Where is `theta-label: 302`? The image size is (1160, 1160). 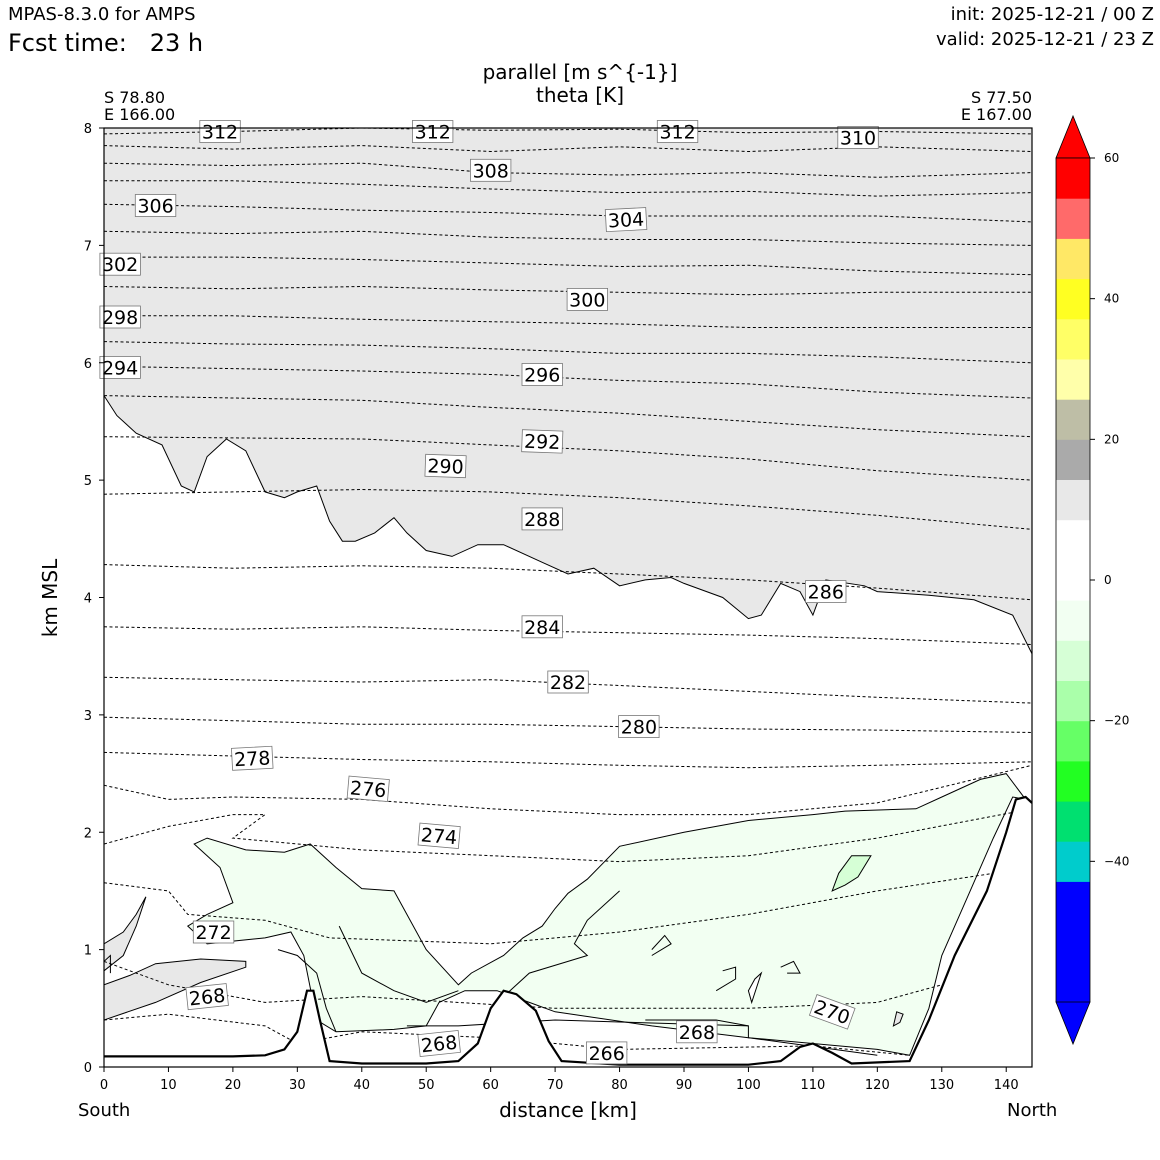
theta-label: 302 is located at coordinates (120, 264).